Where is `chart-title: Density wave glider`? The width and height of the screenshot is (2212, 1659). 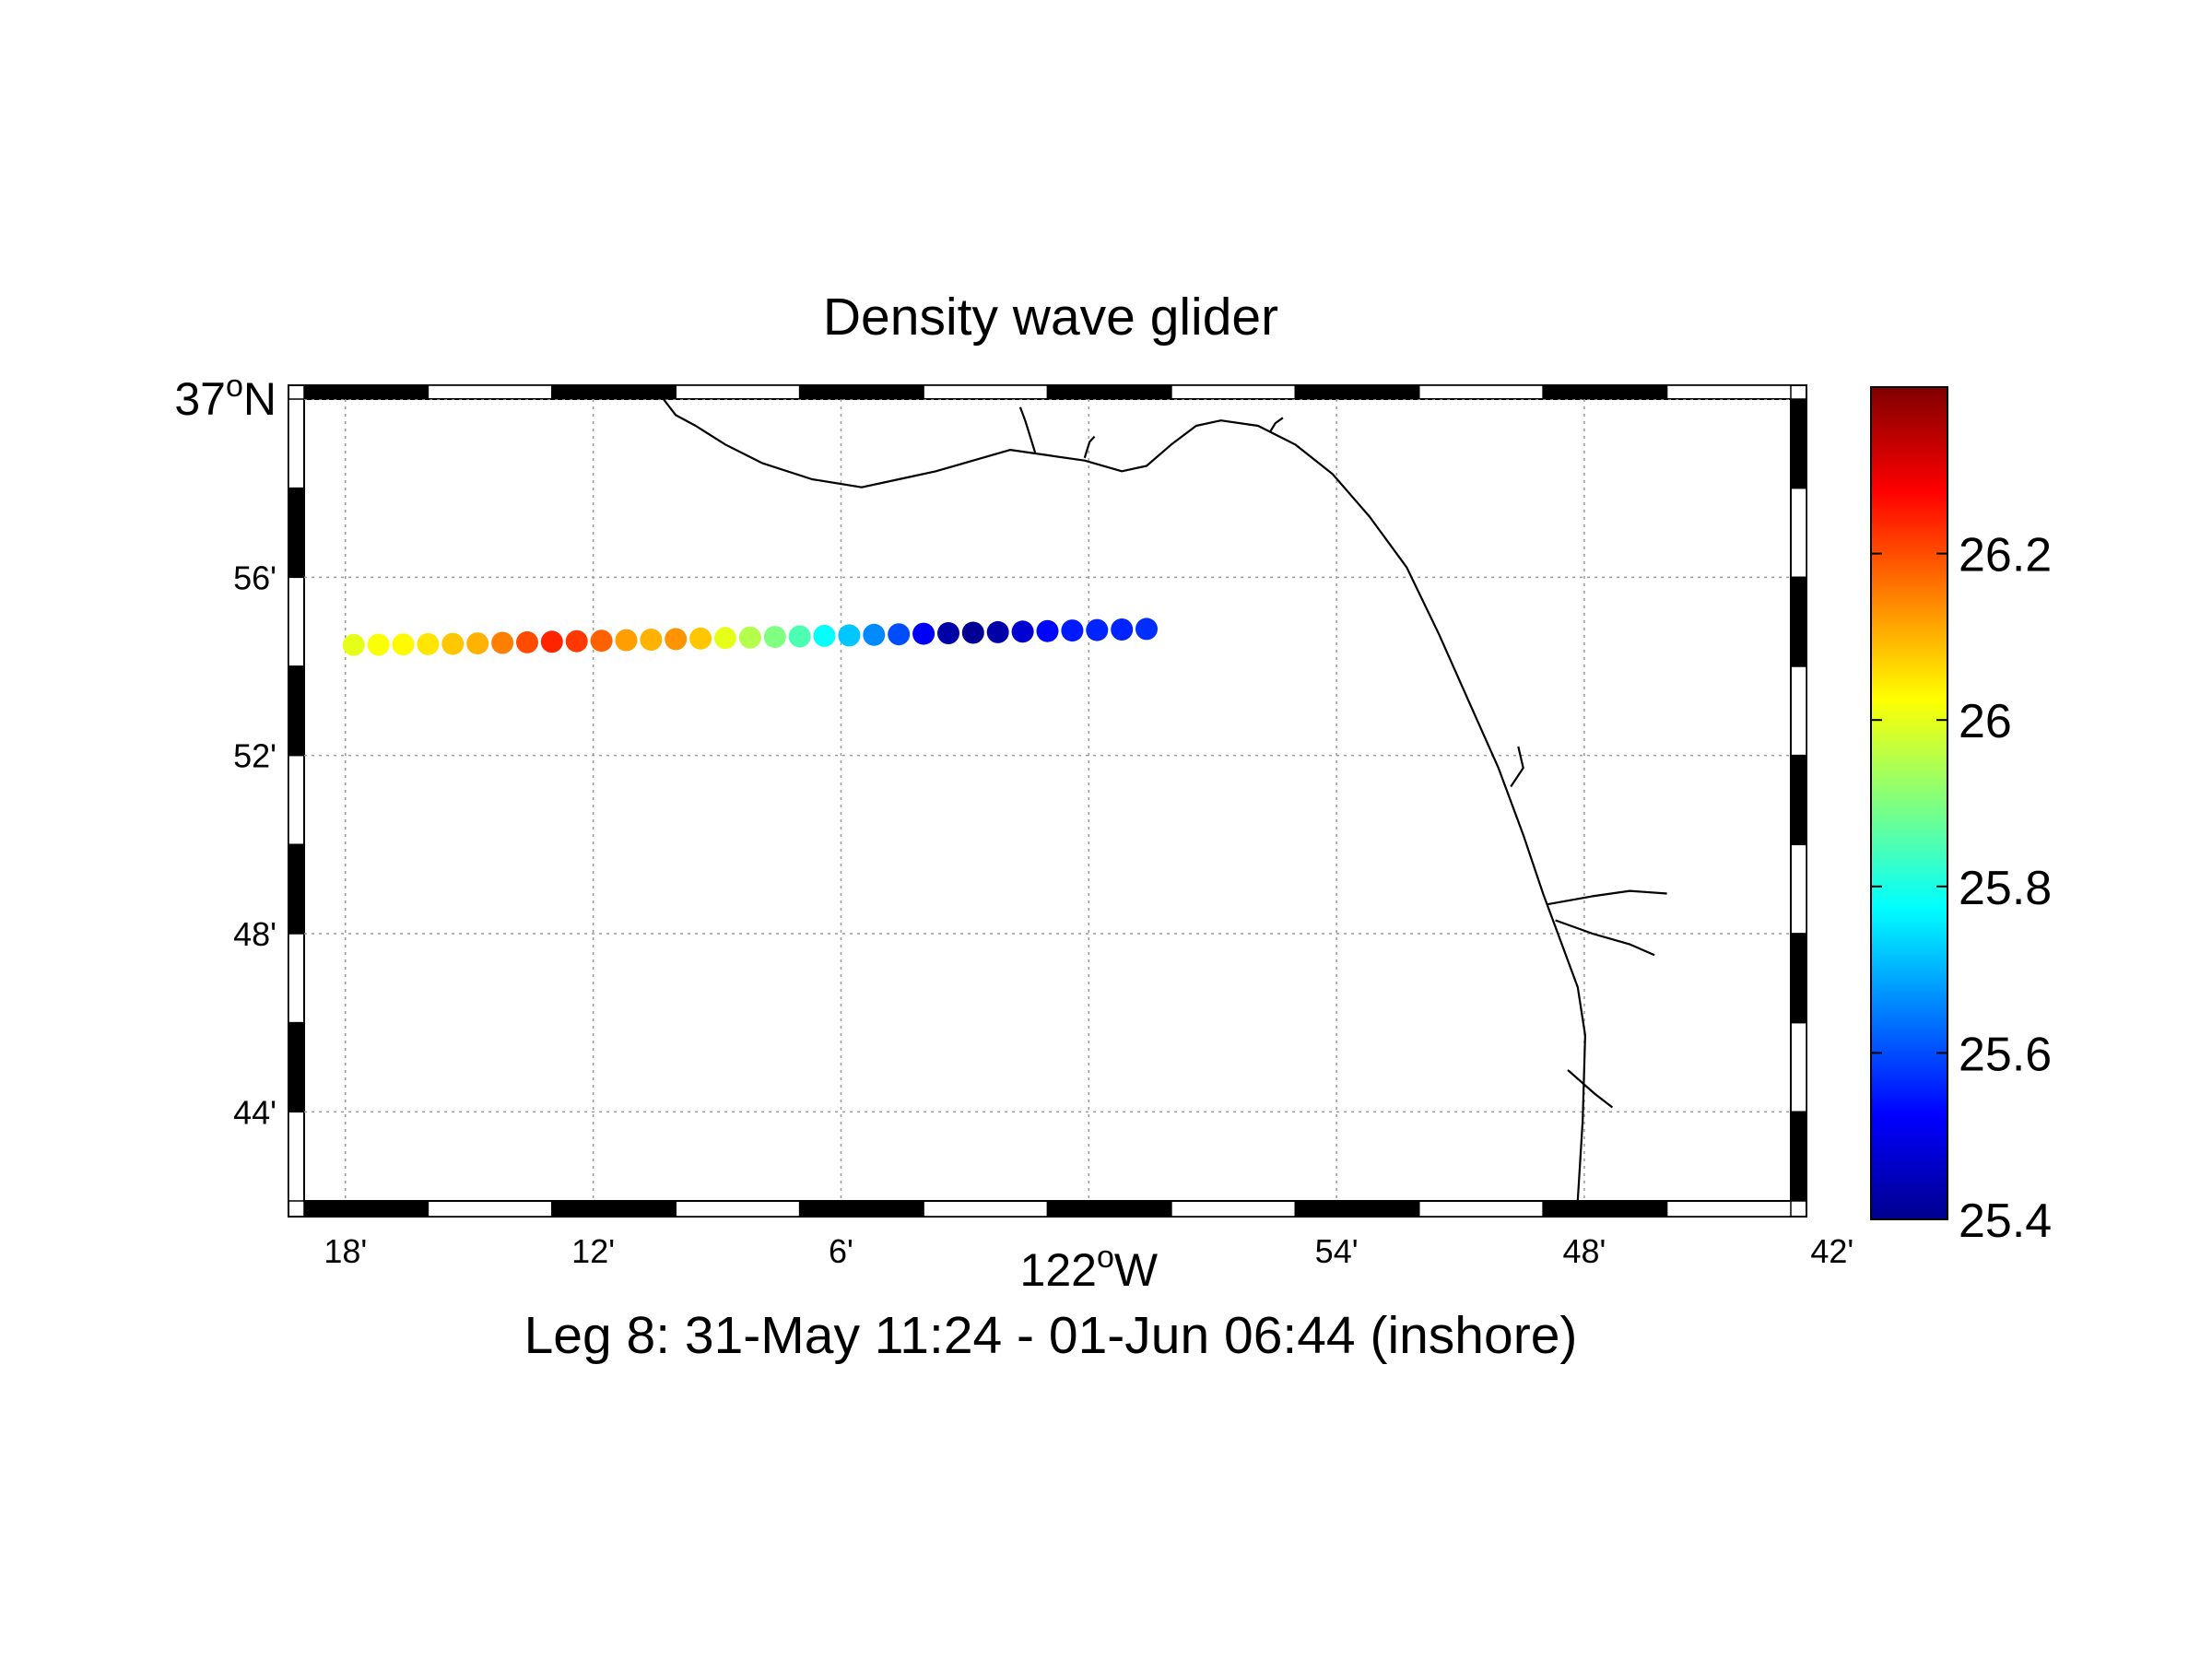 chart-title: Density wave glider is located at coordinates (1050, 317).